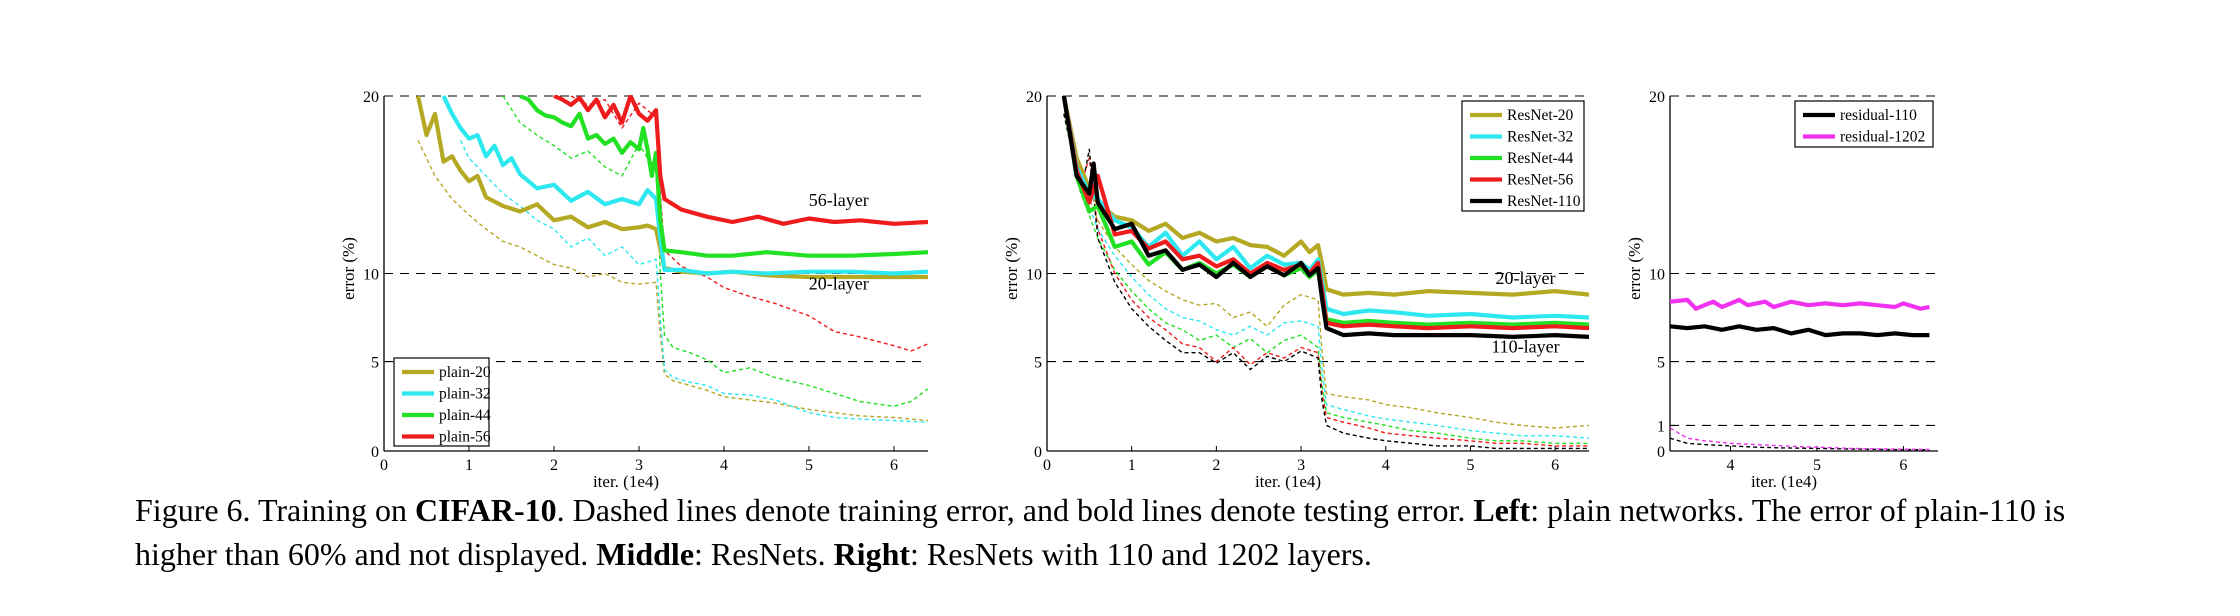 The height and width of the screenshot is (616, 2240). I want to click on legend: plain-20 plain-32 plain-44 plain-56, so click(442, 402).